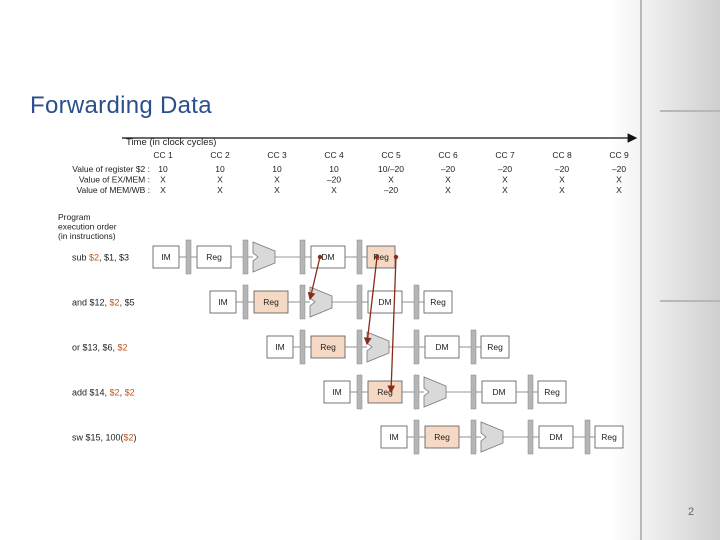 The height and width of the screenshot is (540, 720). What do you see at coordinates (122, 393) in the screenshot?
I see `instruction-text: ,` at bounding box center [122, 393].